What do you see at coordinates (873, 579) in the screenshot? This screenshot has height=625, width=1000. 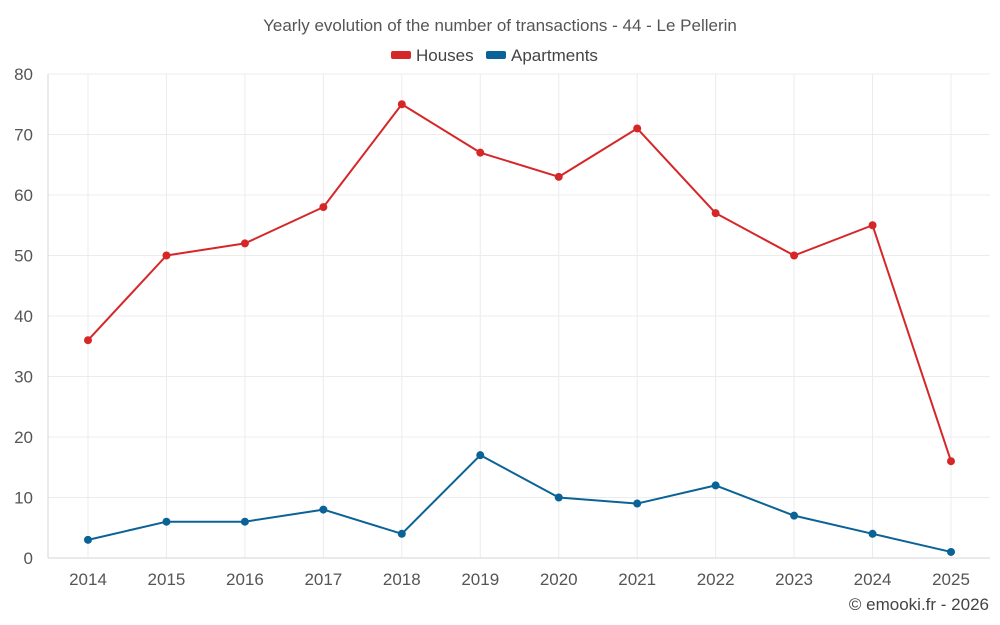 I see `x-tick-label: 2024` at bounding box center [873, 579].